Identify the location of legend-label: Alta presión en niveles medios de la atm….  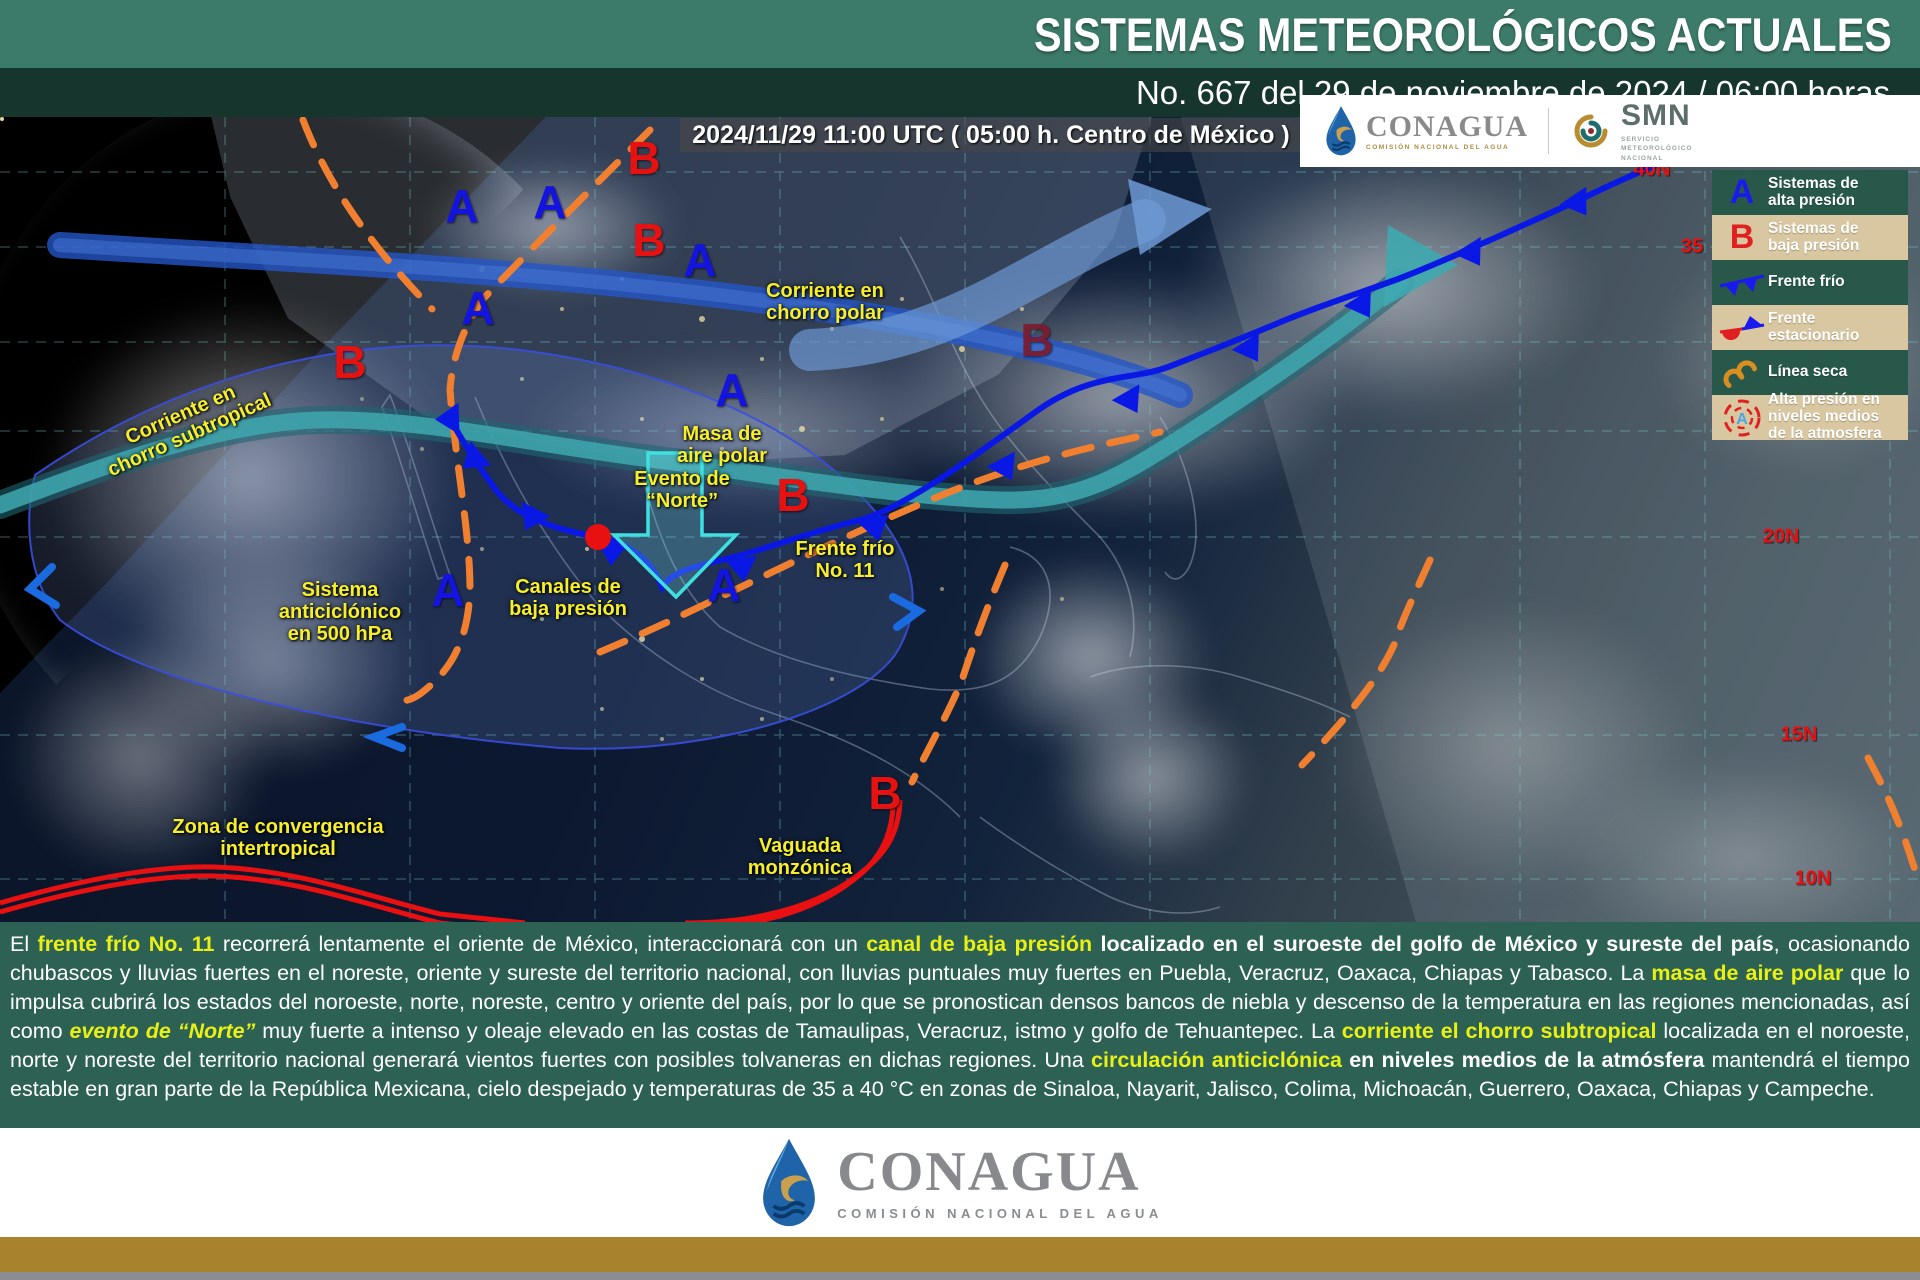
(1825, 416).